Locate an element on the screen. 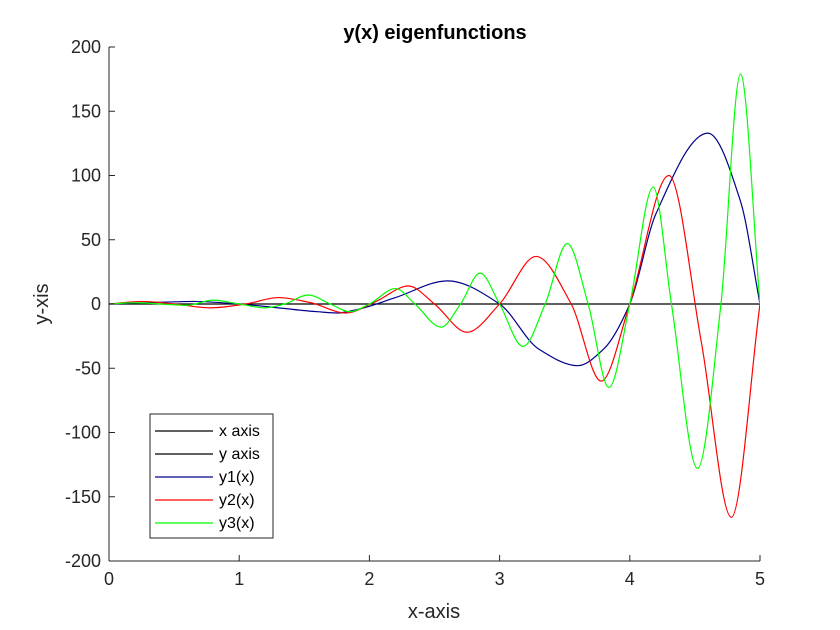 The height and width of the screenshot is (630, 840). legend-label: y1(x) is located at coordinates (237, 477).